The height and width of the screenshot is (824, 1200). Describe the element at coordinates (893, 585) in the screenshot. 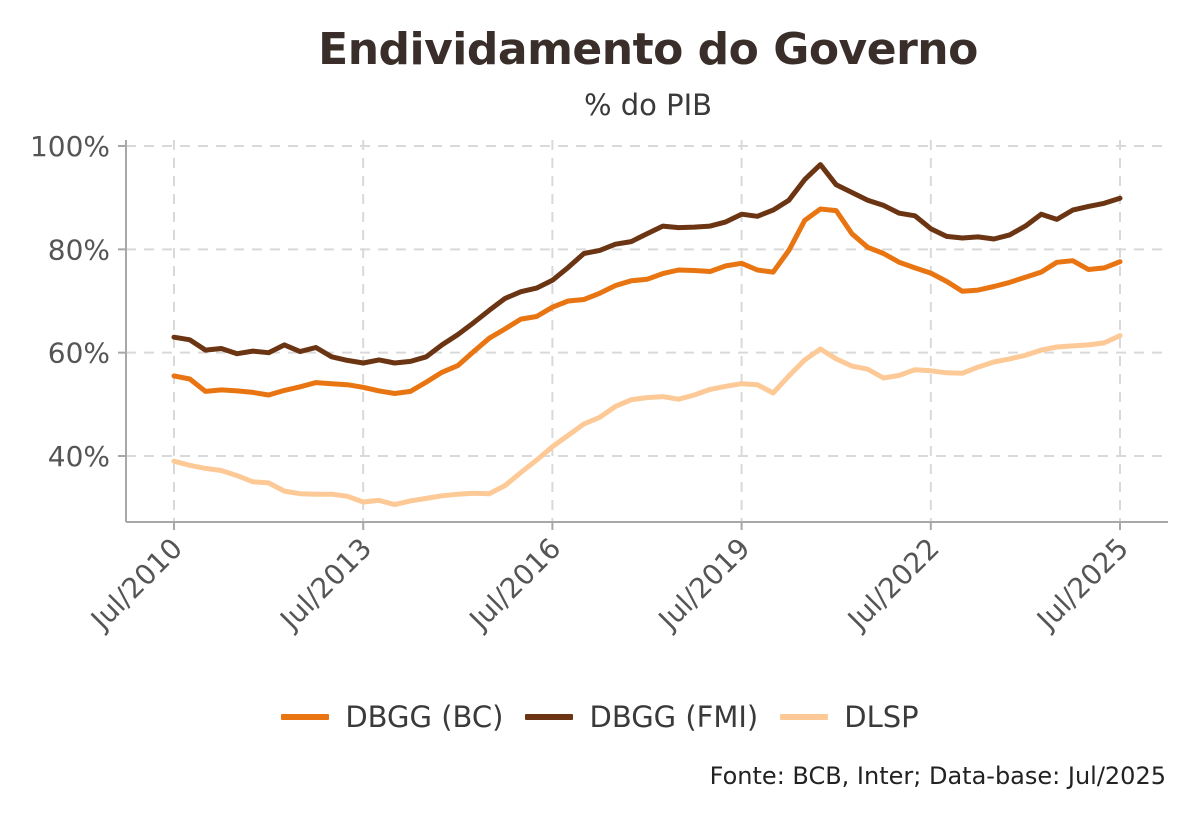

I see `x-tick-label: Jul/2022` at that location.